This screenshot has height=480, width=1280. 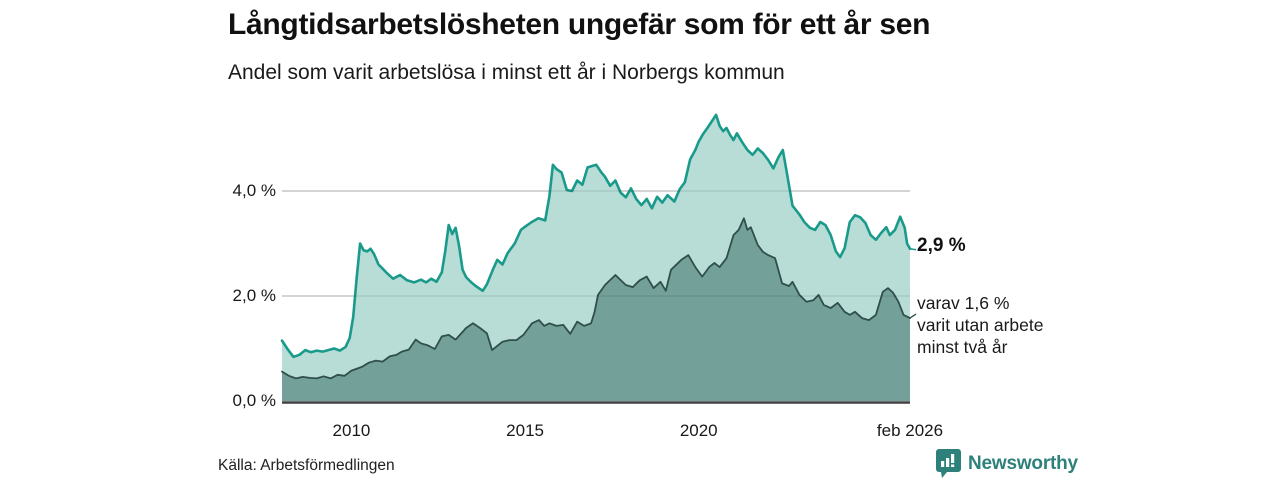 I want to click on end-value-label: 2,9 %, so click(x=941, y=245).